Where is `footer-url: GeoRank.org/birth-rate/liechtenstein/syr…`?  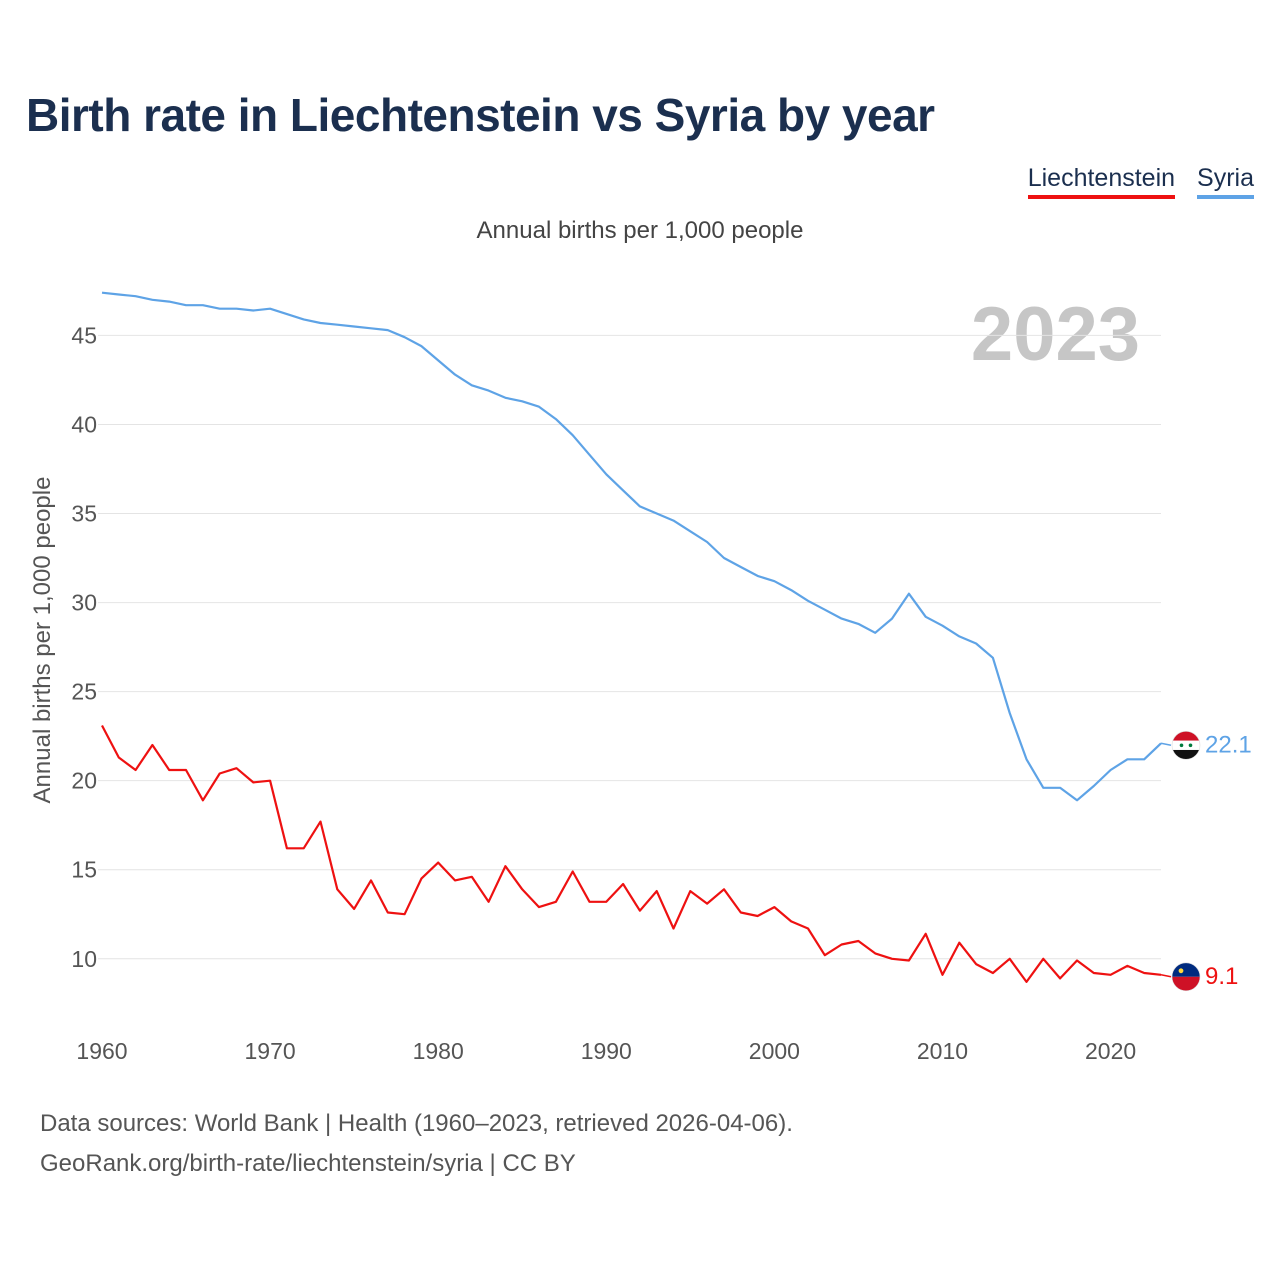 footer-url: GeoRank.org/birth-rate/liechtenstein/syr… is located at coordinates (308, 1163).